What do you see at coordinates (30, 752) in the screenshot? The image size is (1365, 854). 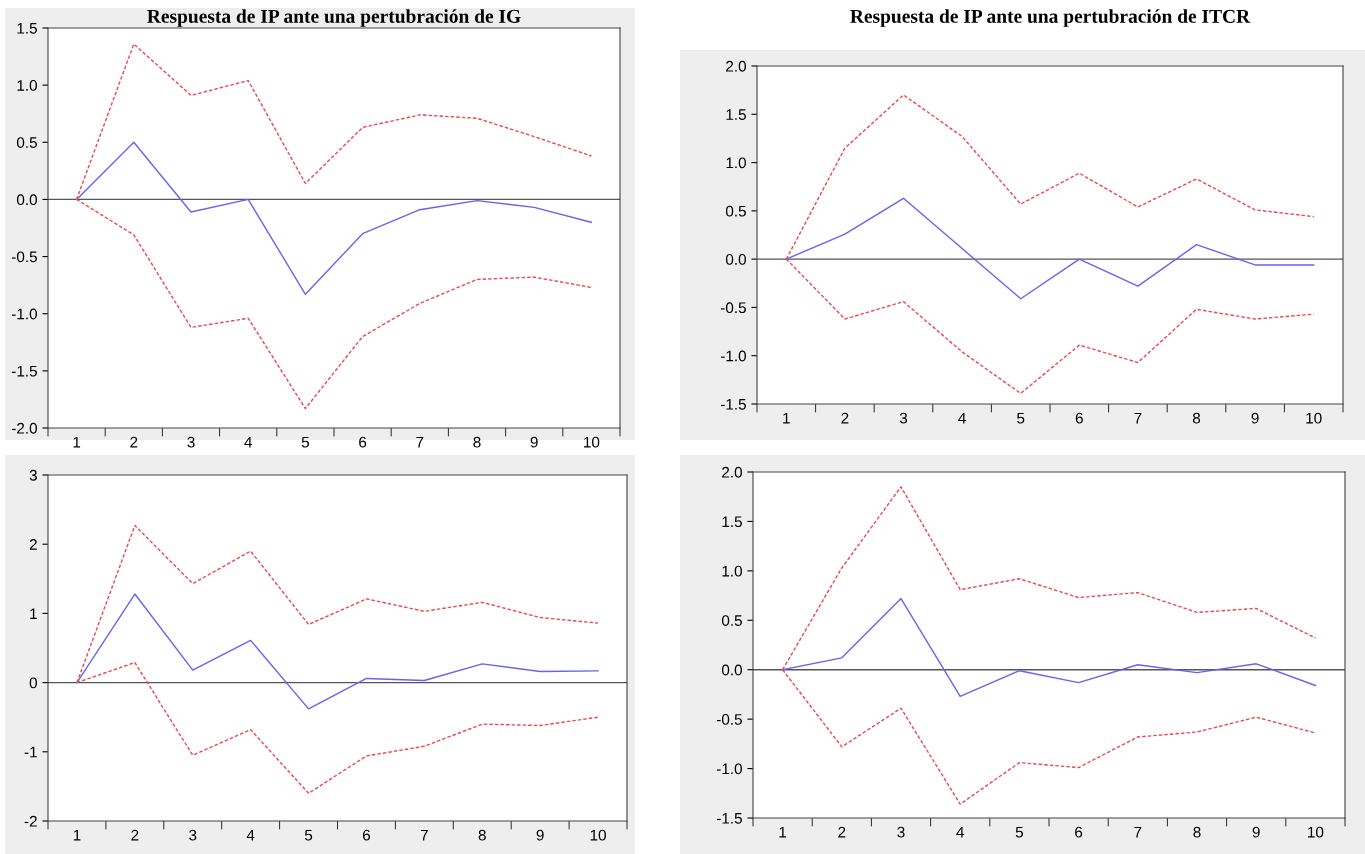 I see `y-tick-label: -1` at bounding box center [30, 752].